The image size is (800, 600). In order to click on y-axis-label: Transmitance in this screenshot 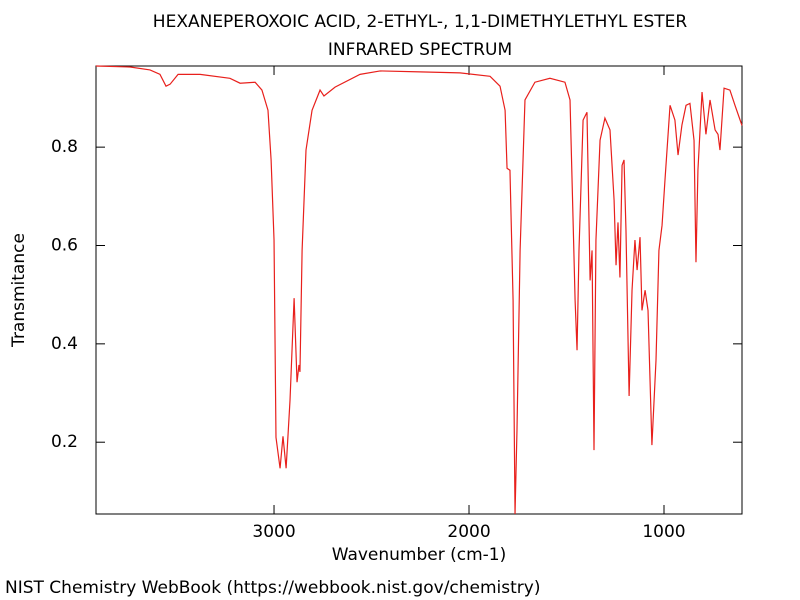, I will do `click(19, 290)`.